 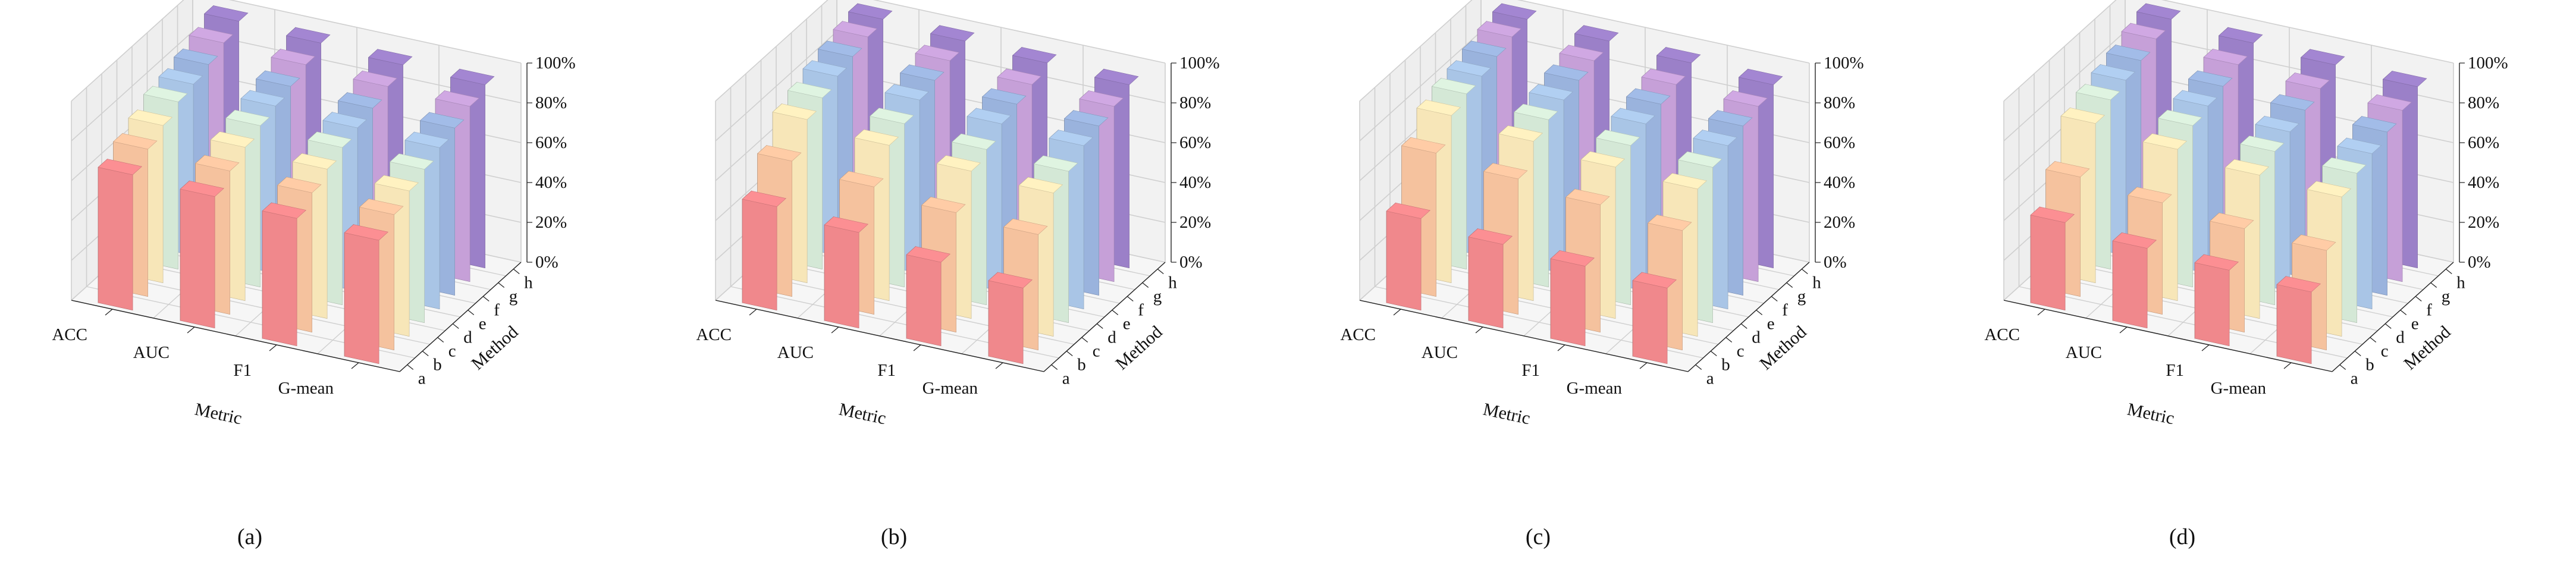 What do you see at coordinates (1584, 184) in the screenshot?
I see `bars` at bounding box center [1584, 184].